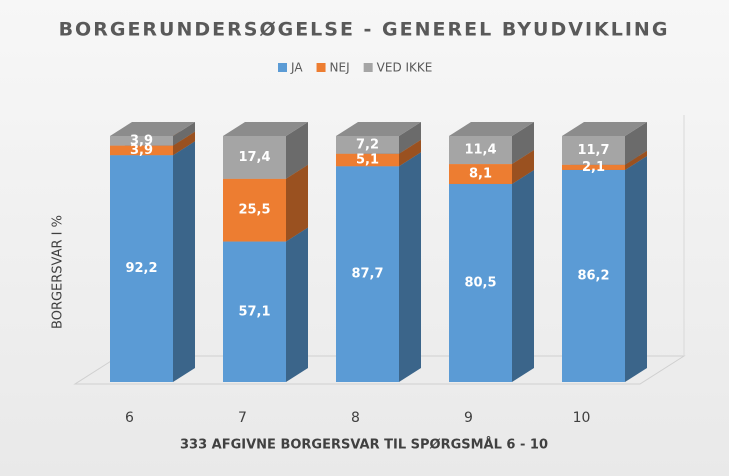 The height and width of the screenshot is (476, 729). Describe the element at coordinates (364, 30) in the screenshot. I see `chart-title: BORGERUNDERSØGELSE - GENEREL BYUDVIKLING` at that location.